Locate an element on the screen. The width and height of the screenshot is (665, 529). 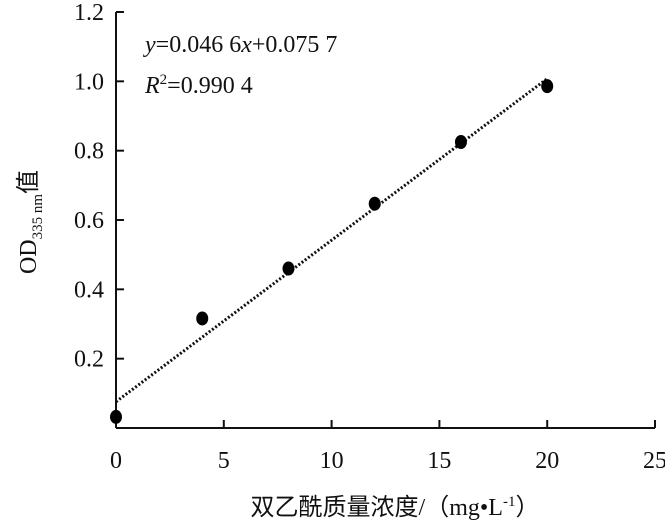
equation: y=0.046 6x+0.075 7 is located at coordinates (240, 45).